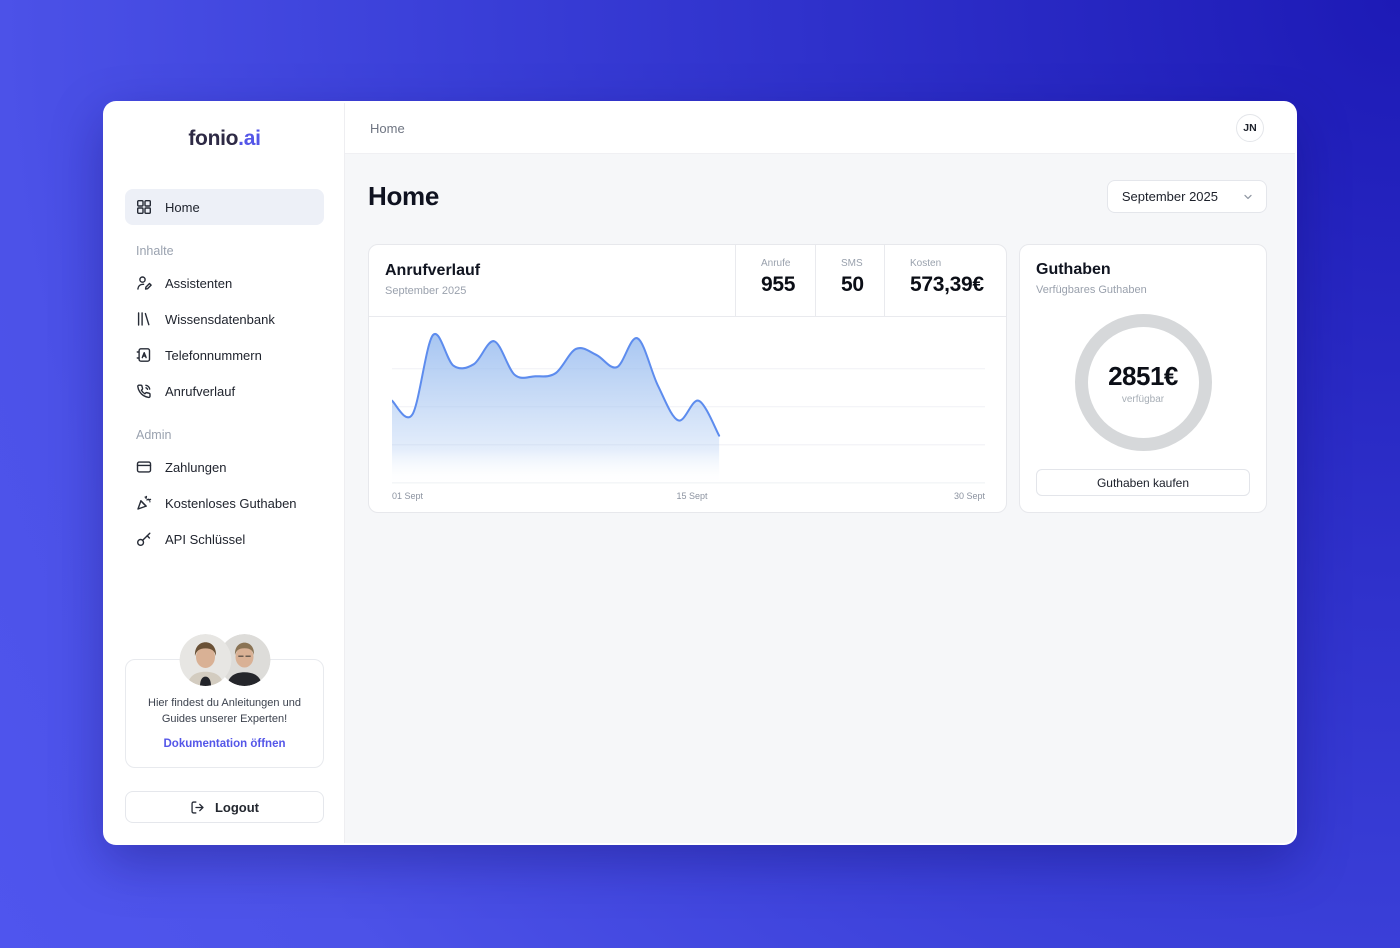 Image resolution: width=1400 pixels, height=948 pixels. What do you see at coordinates (249, 138) in the screenshot?
I see `brand-suffix: .ai` at bounding box center [249, 138].